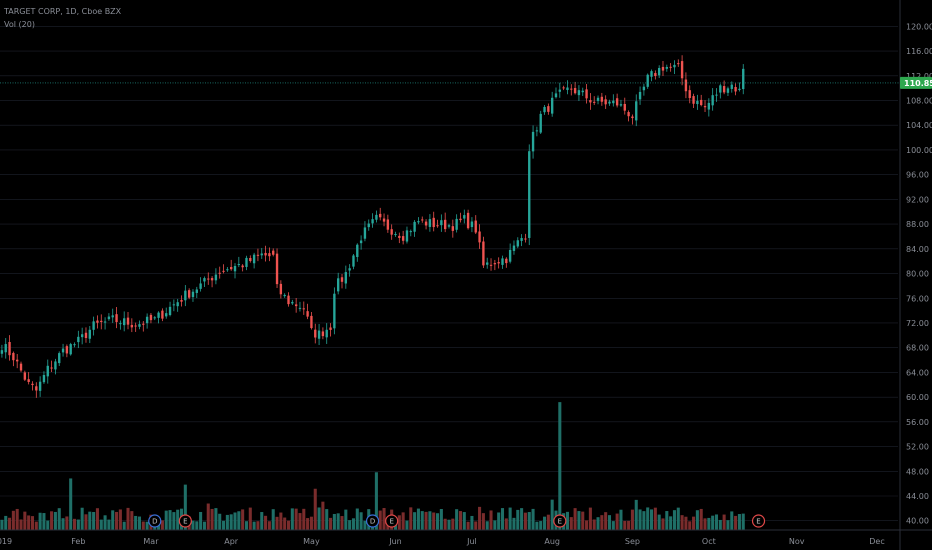 This screenshot has height=550, width=932. What do you see at coordinates (917, 323) in the screenshot?
I see `price-axis-tick-label: 72.00` at bounding box center [917, 323].